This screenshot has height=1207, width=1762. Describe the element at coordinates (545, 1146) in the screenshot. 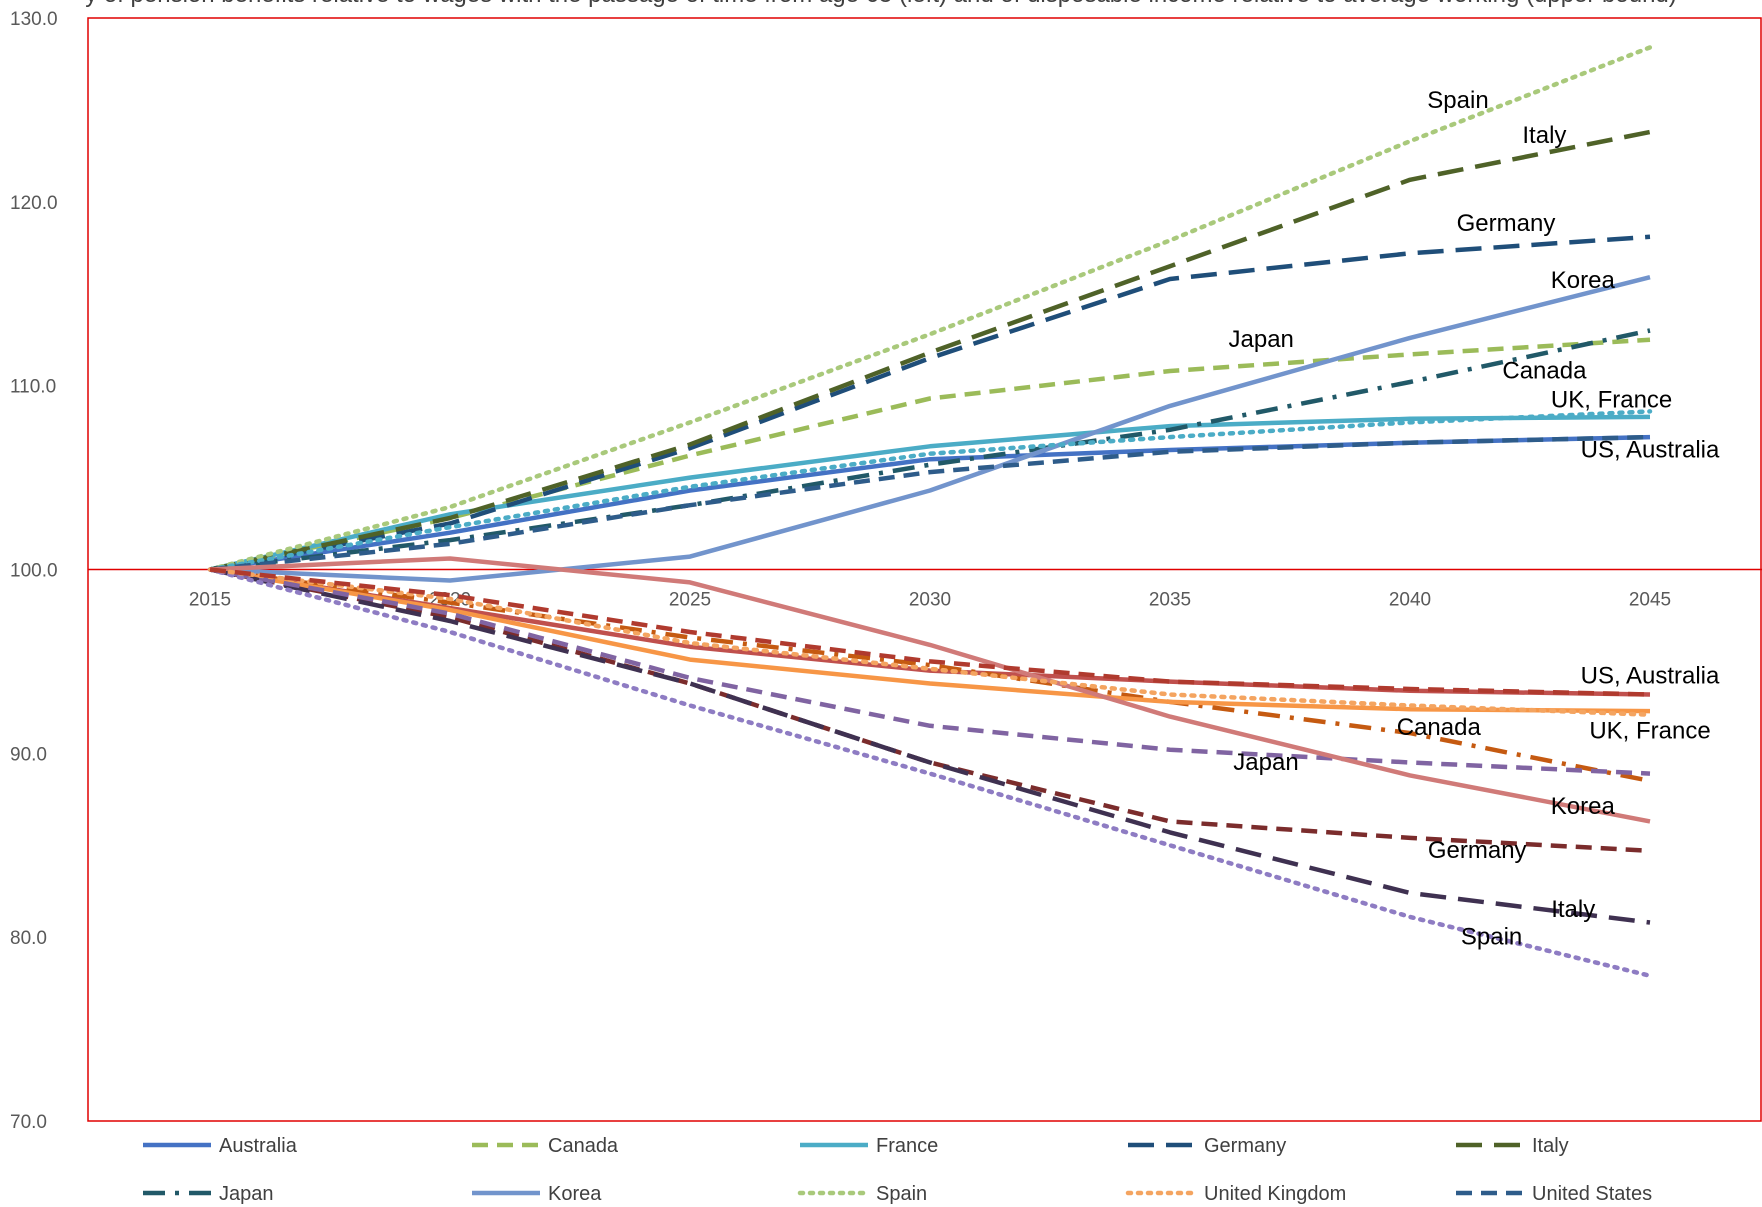

I see `legend-entry-canada: Canada` at that location.